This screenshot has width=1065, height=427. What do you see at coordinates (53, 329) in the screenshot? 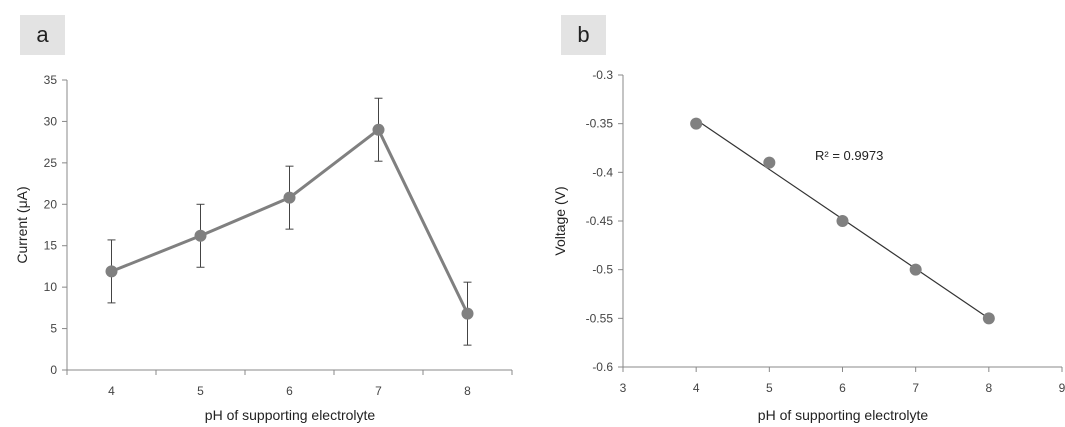
I see `chart-a-ytick-label: 5` at bounding box center [53, 329].